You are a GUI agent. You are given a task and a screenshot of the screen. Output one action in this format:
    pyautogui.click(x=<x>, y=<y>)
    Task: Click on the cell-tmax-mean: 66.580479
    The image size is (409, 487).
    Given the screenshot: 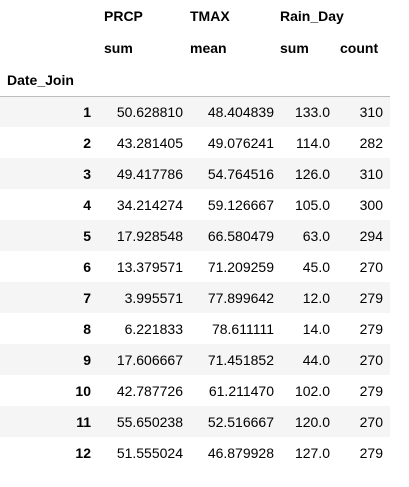 What is the action you would take?
    pyautogui.click(x=240, y=235)
    